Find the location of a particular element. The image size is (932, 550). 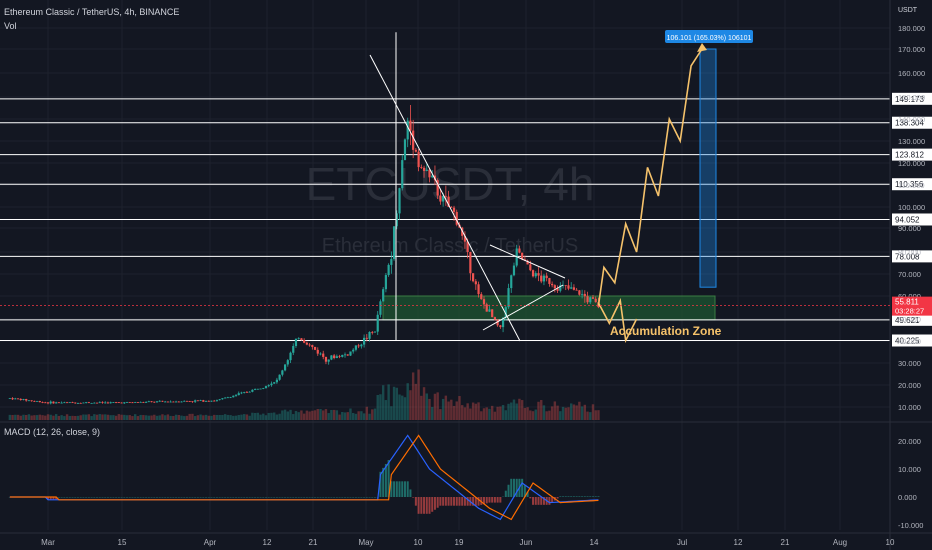

macd-label: MACD (12, 26, close, 9) is located at coordinates (52, 432).